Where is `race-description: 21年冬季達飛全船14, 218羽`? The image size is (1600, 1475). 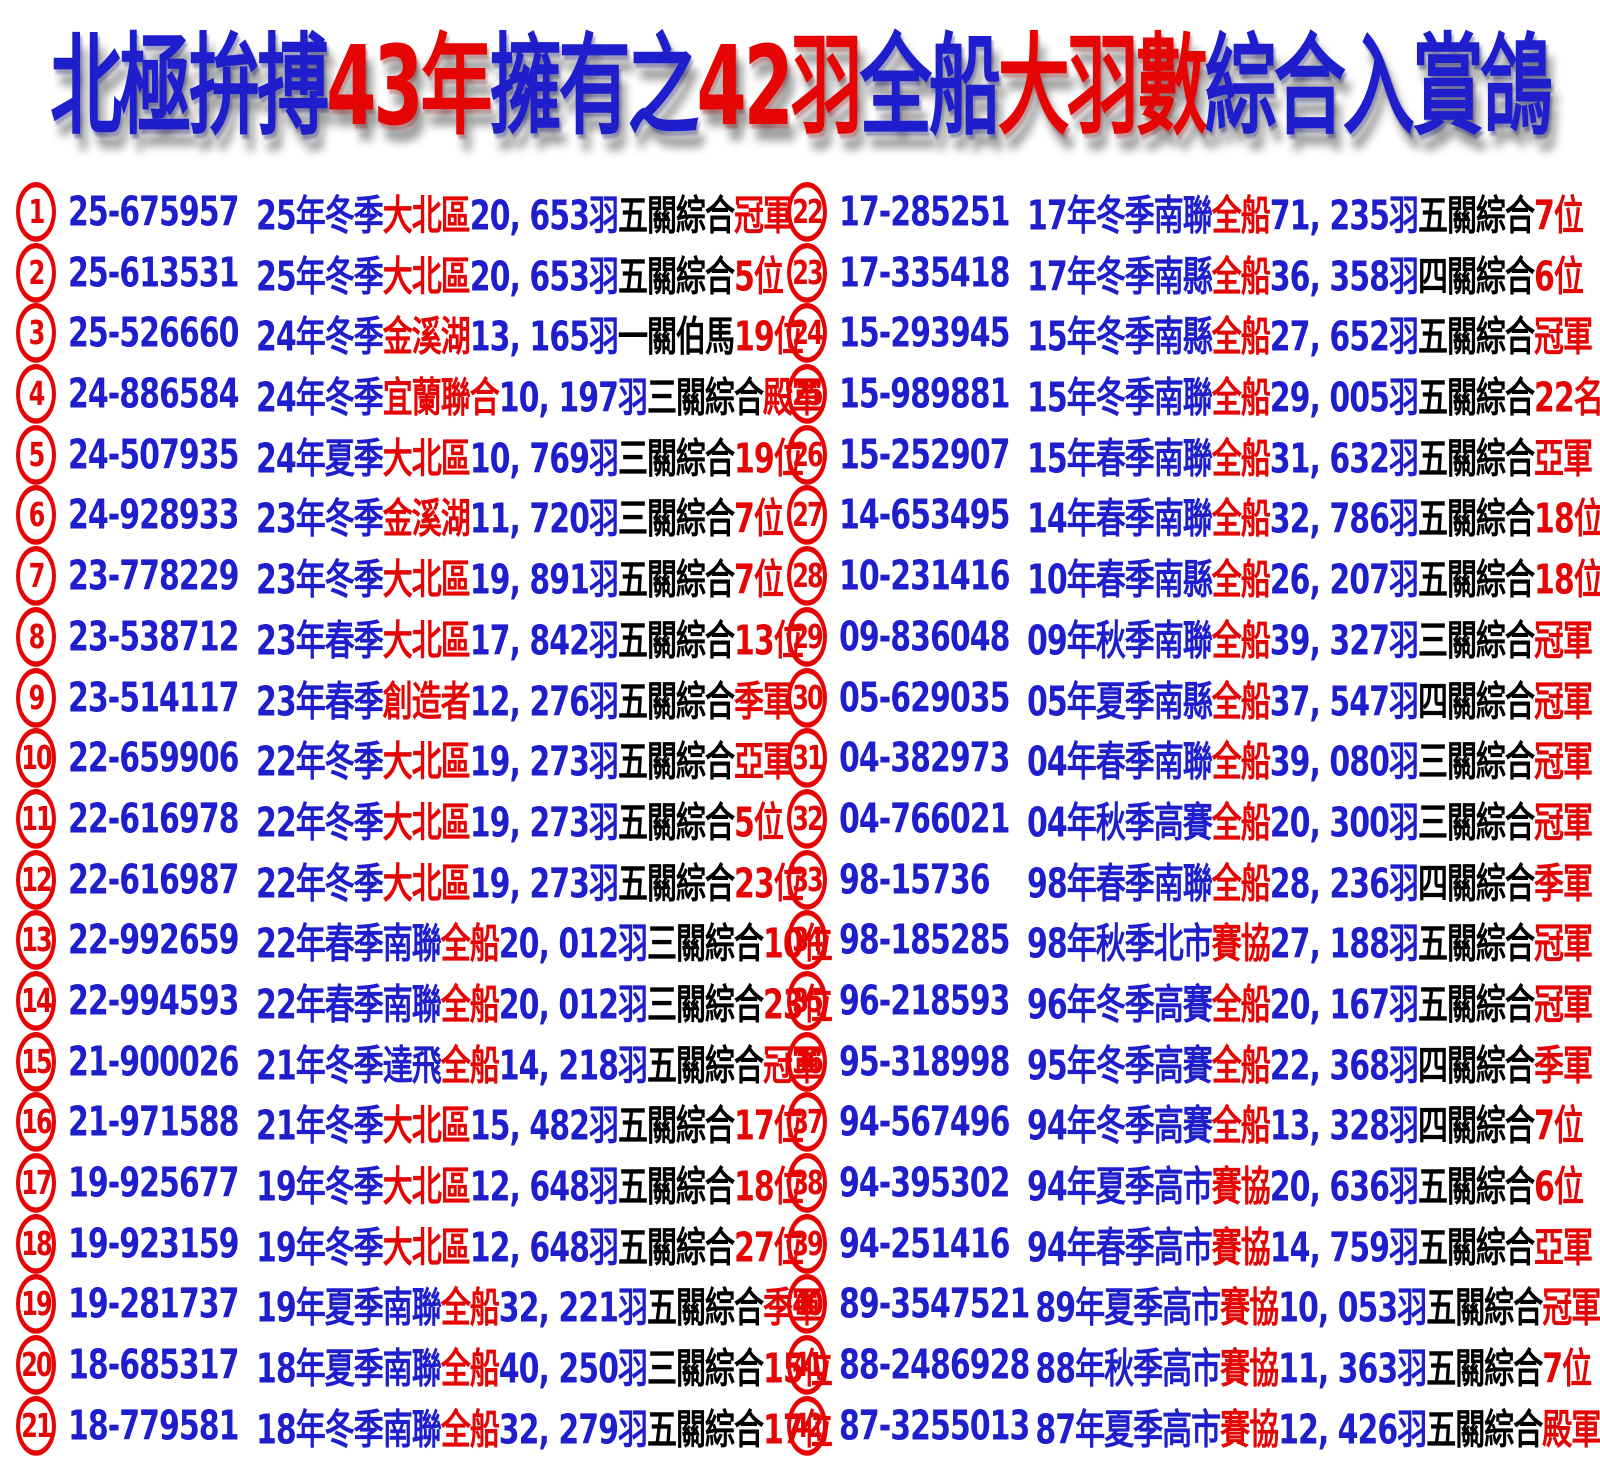
race-description: 21年冬季達飛全船14, 218羽 is located at coordinates (452, 1062).